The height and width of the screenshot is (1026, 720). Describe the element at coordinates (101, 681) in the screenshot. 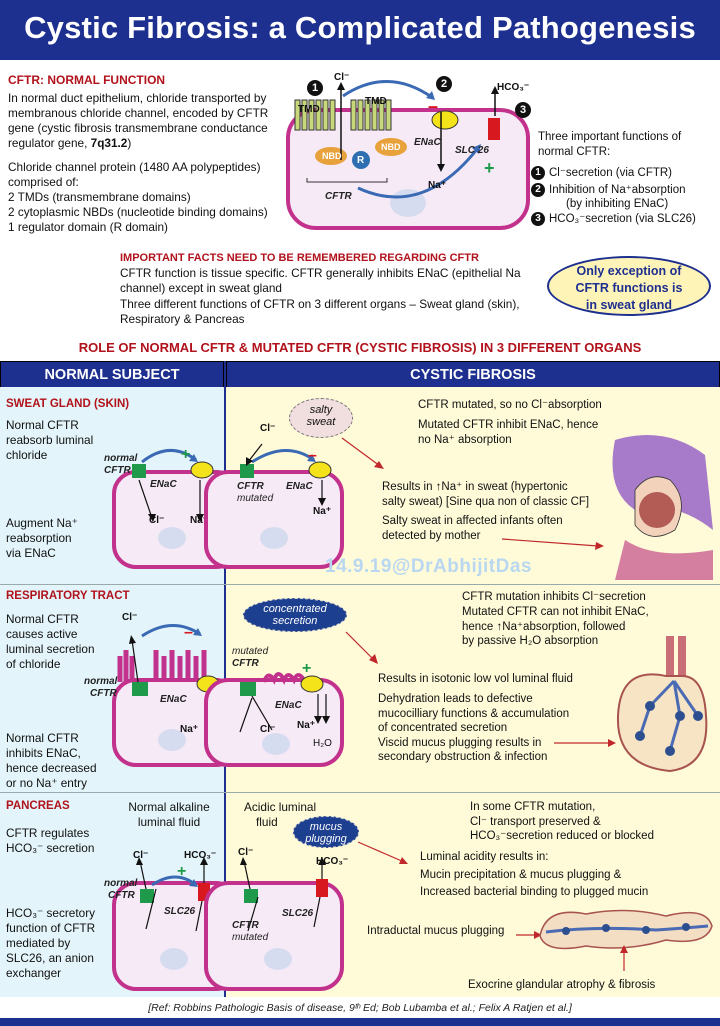

I see `resp-normal-label: normal` at that location.